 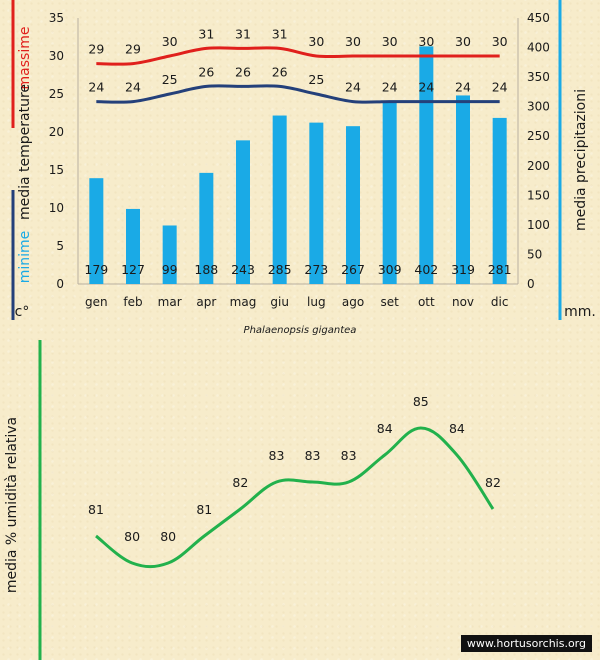 I want to click on month-tick-label: lug, so click(x=316, y=302).